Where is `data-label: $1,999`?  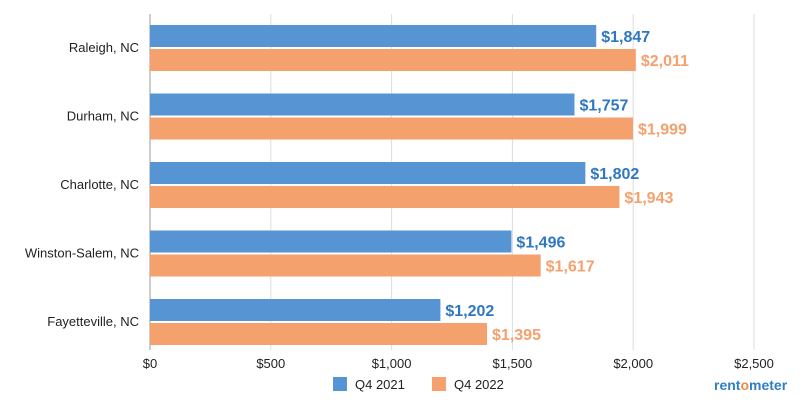 data-label: $1,999 is located at coordinates (662, 130).